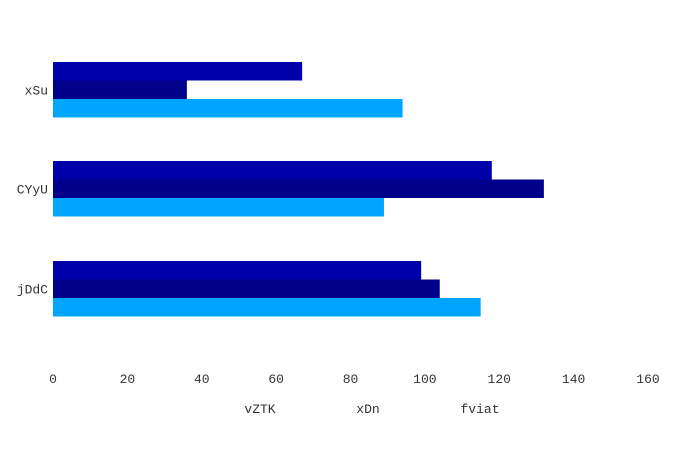 This screenshot has width=675, height=450. Describe the element at coordinates (276, 379) in the screenshot. I see `x-tick-label-60: 60` at that location.